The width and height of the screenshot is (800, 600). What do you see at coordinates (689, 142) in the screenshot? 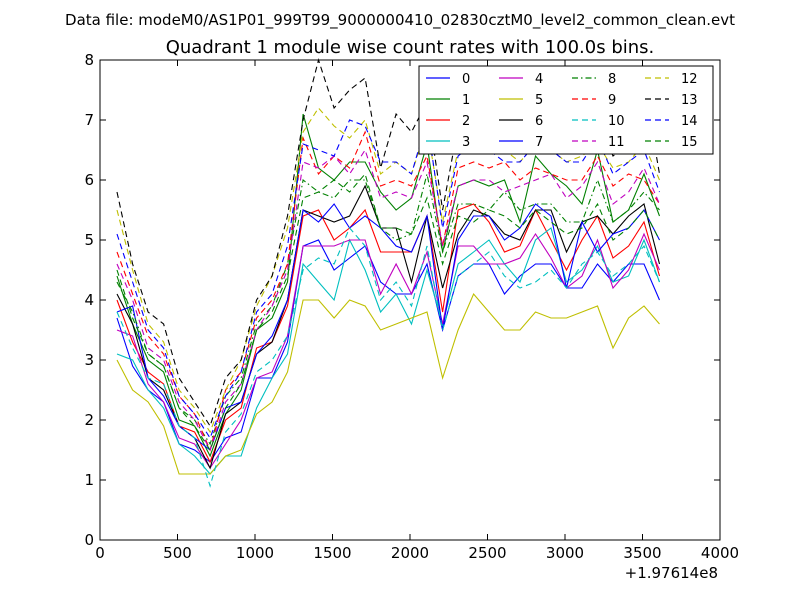
I see `legend-label-15: 15` at bounding box center [689, 142].